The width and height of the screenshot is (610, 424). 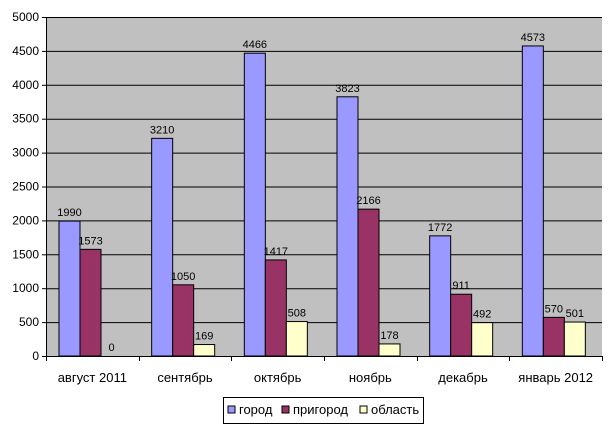 I want to click on x-tick-label: август 2011, so click(x=92, y=377).